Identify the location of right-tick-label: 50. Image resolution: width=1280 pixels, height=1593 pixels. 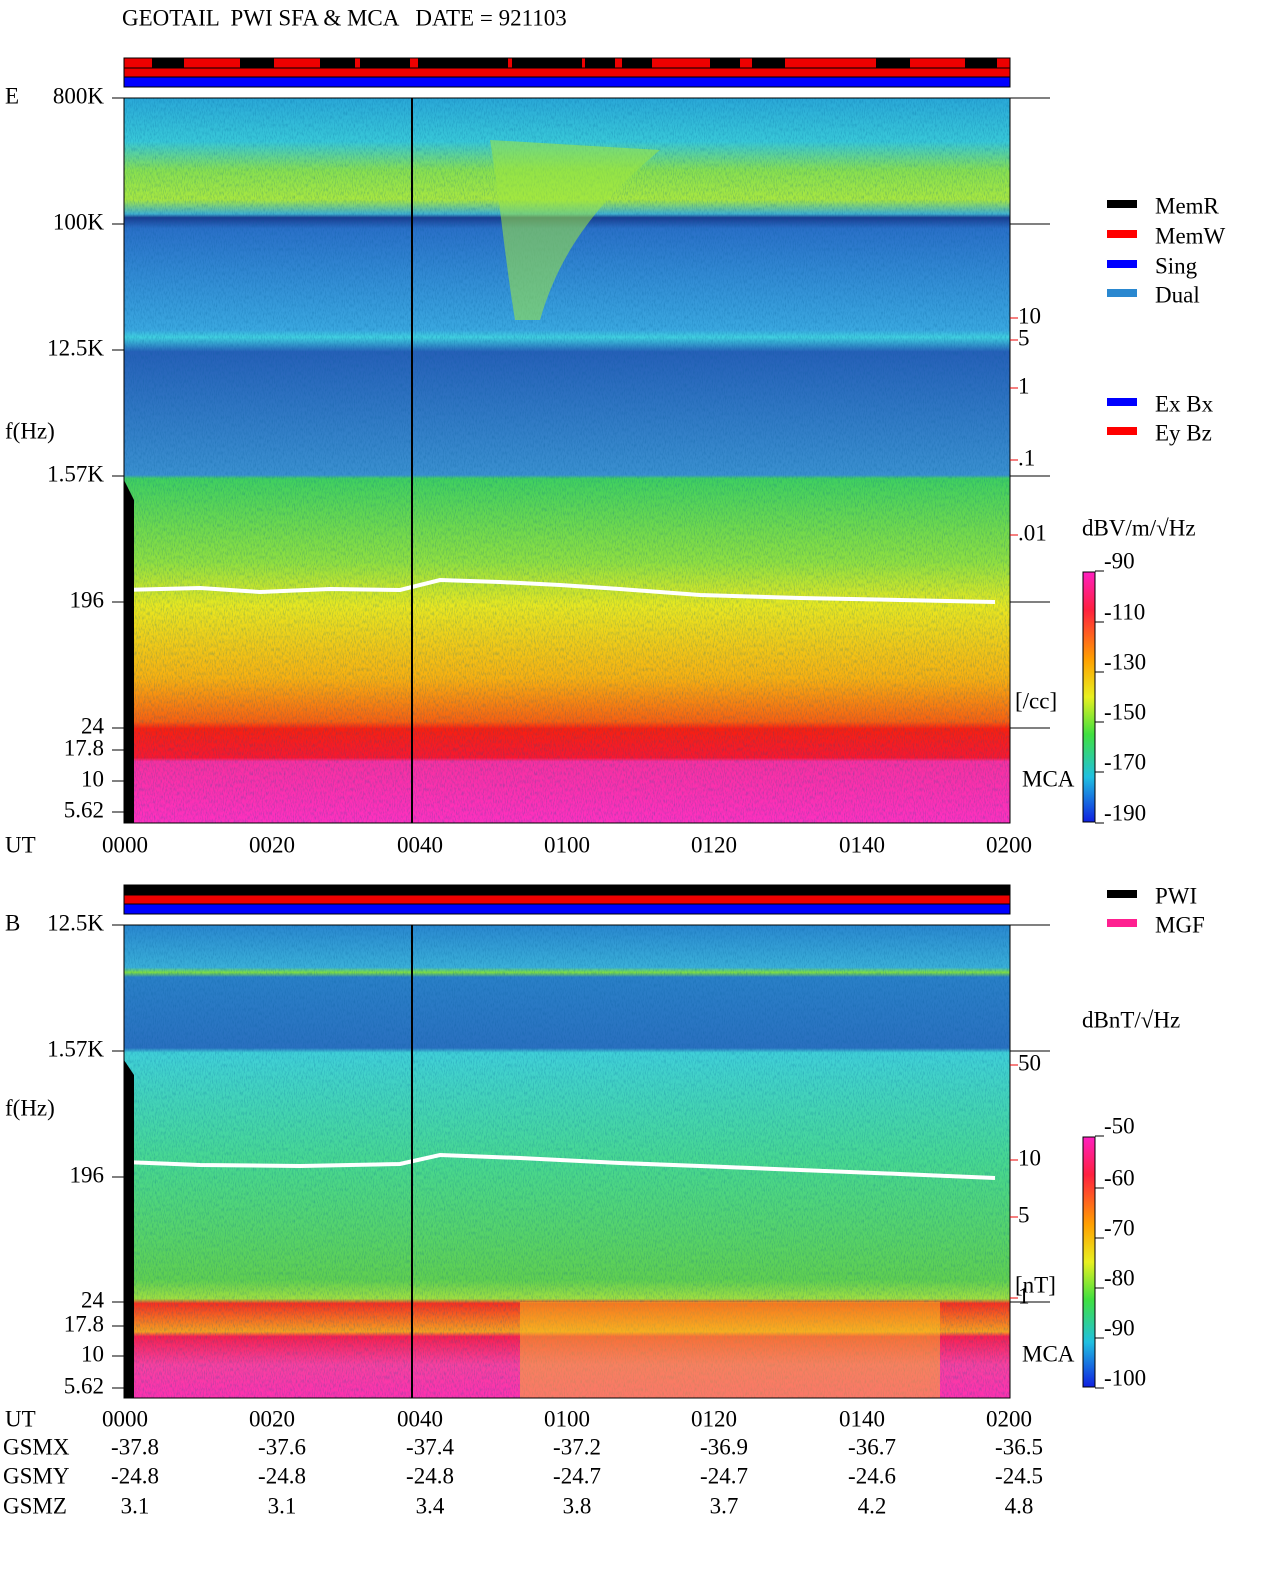
(1029, 1062).